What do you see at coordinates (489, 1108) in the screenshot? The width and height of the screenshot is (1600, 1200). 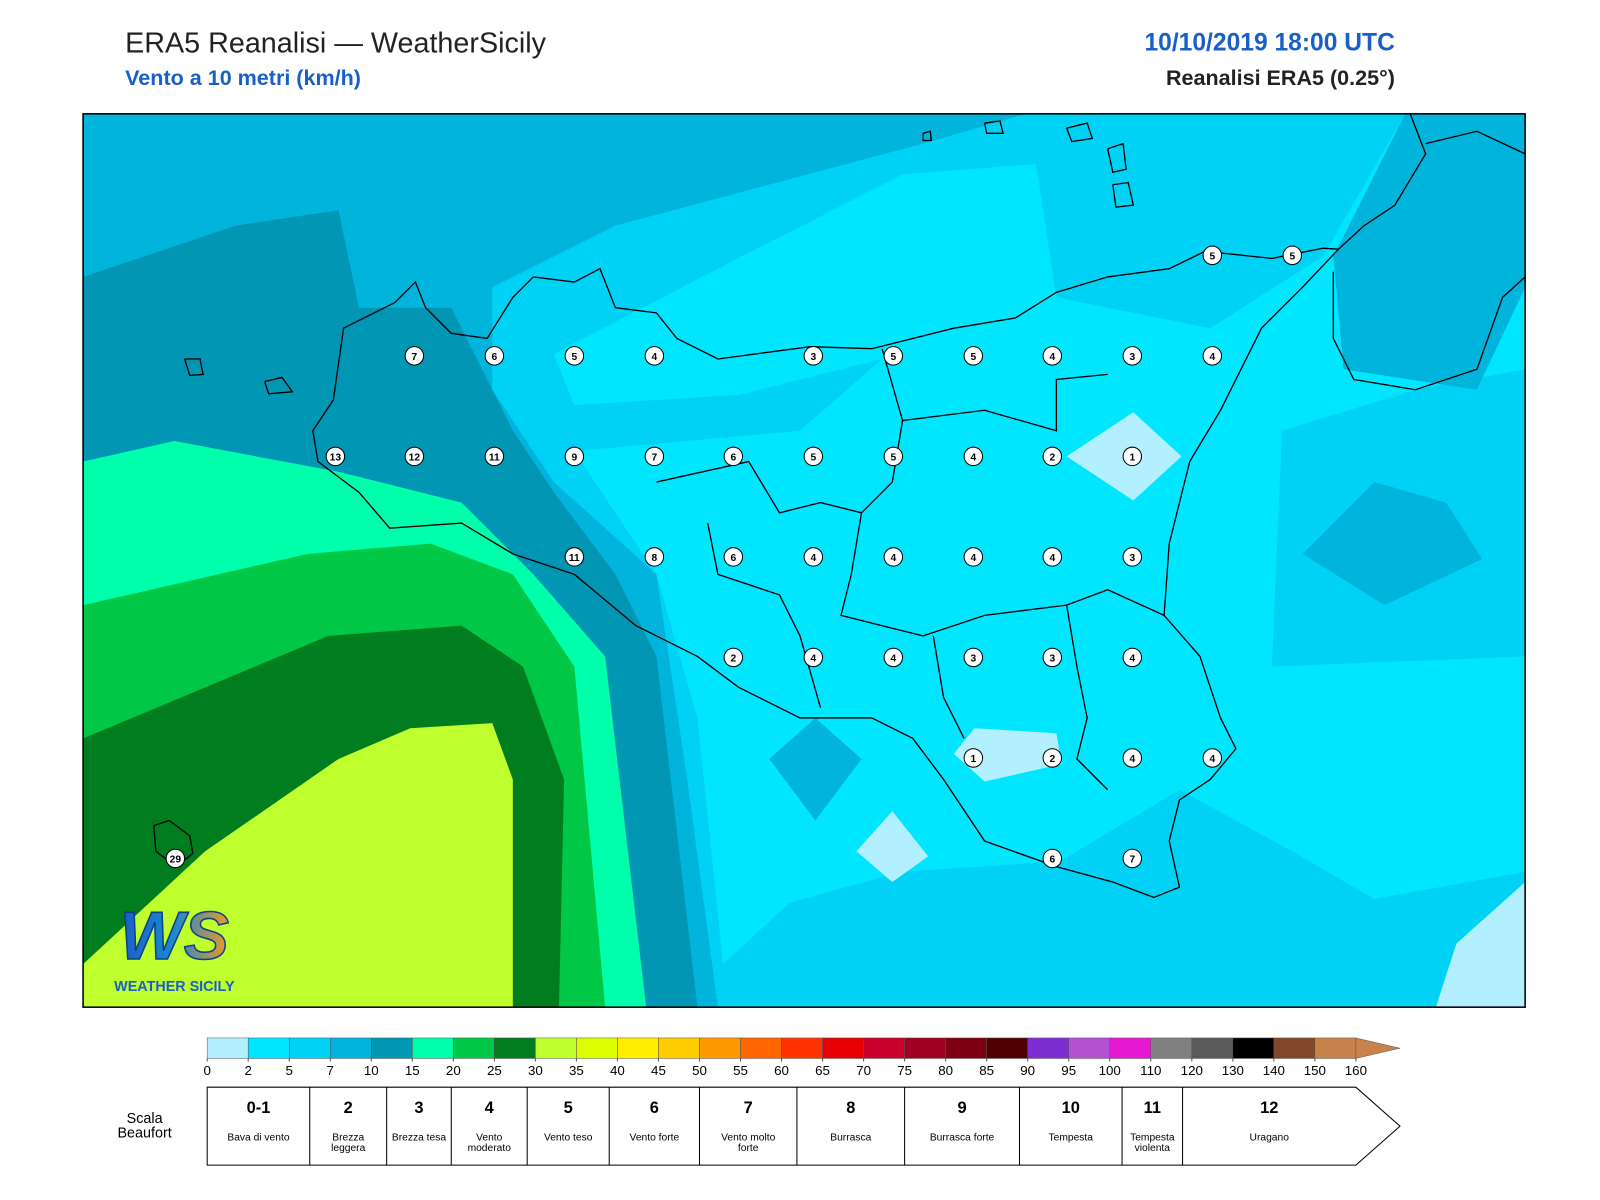 I see `beaufort-force: 4` at bounding box center [489, 1108].